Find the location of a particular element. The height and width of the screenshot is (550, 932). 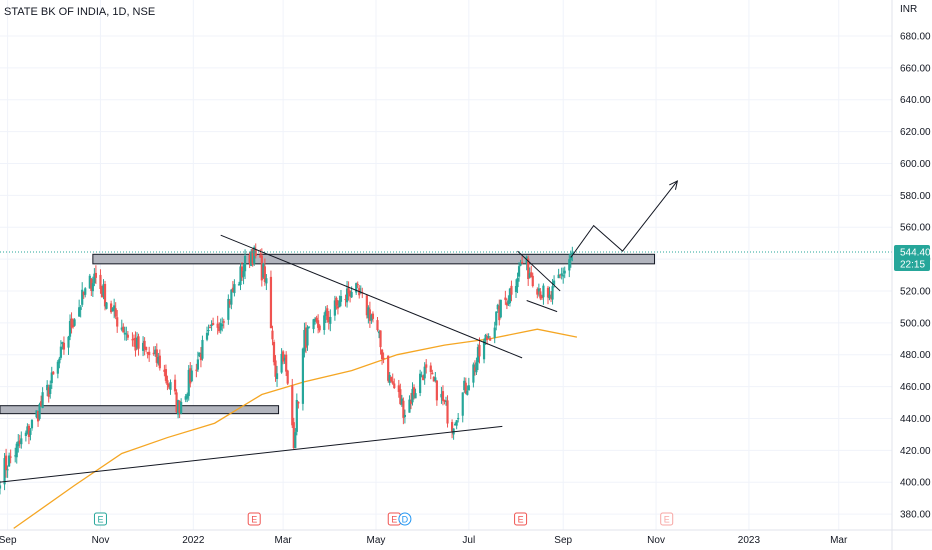

event-label: D is located at coordinates (405, 520).